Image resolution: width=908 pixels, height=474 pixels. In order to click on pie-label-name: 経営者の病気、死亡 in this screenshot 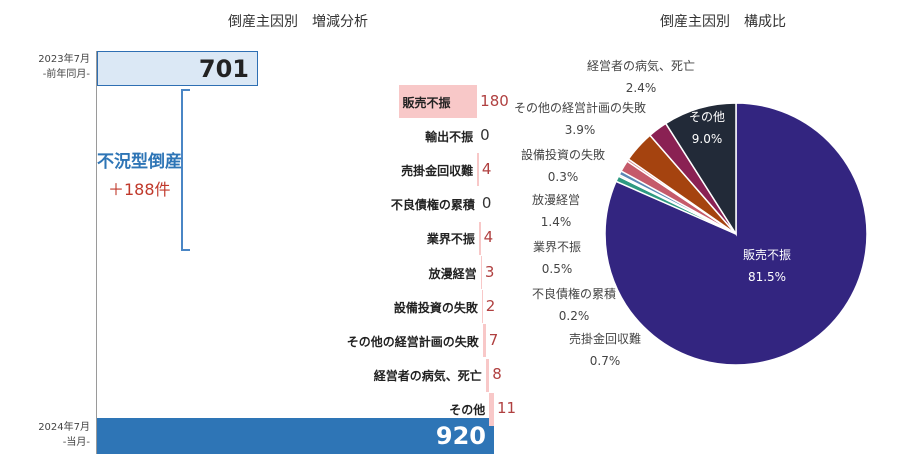, I will do `click(640, 66)`.